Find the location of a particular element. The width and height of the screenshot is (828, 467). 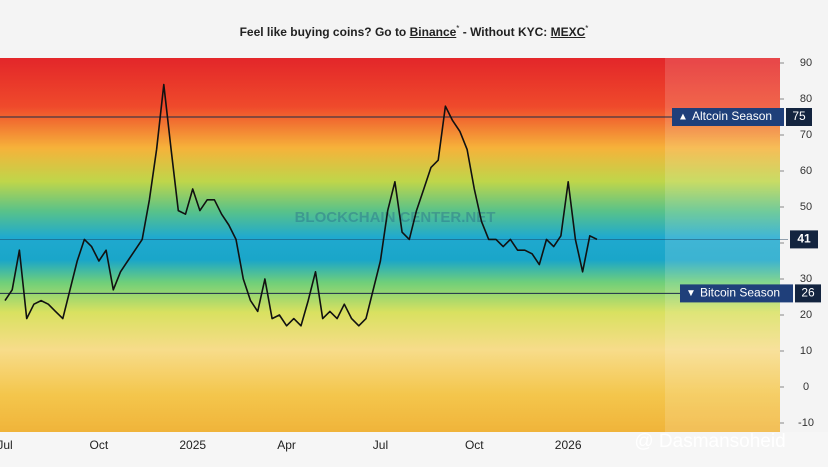

header-text: Feel like buying coins? Go to is located at coordinates (324, 32).